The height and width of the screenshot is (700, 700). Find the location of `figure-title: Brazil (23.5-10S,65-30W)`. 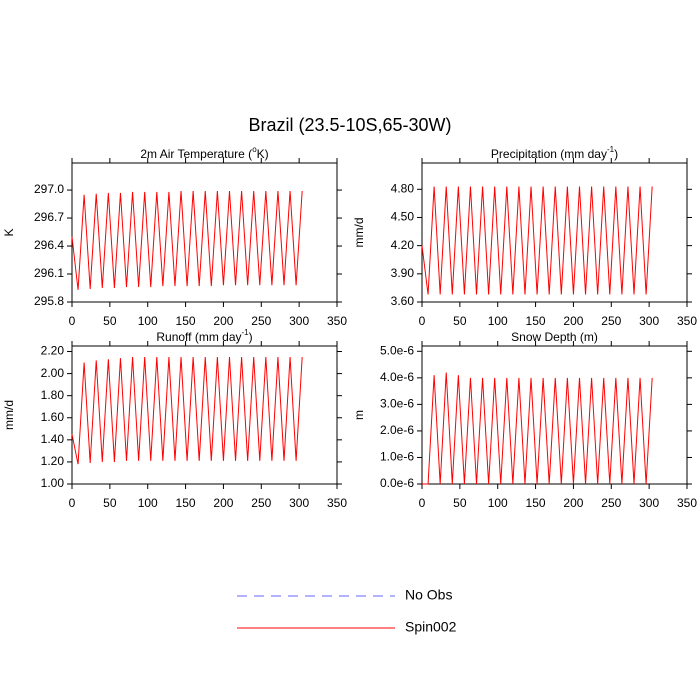

figure-title: Brazil (23.5-10S,65-30W) is located at coordinates (349, 125).